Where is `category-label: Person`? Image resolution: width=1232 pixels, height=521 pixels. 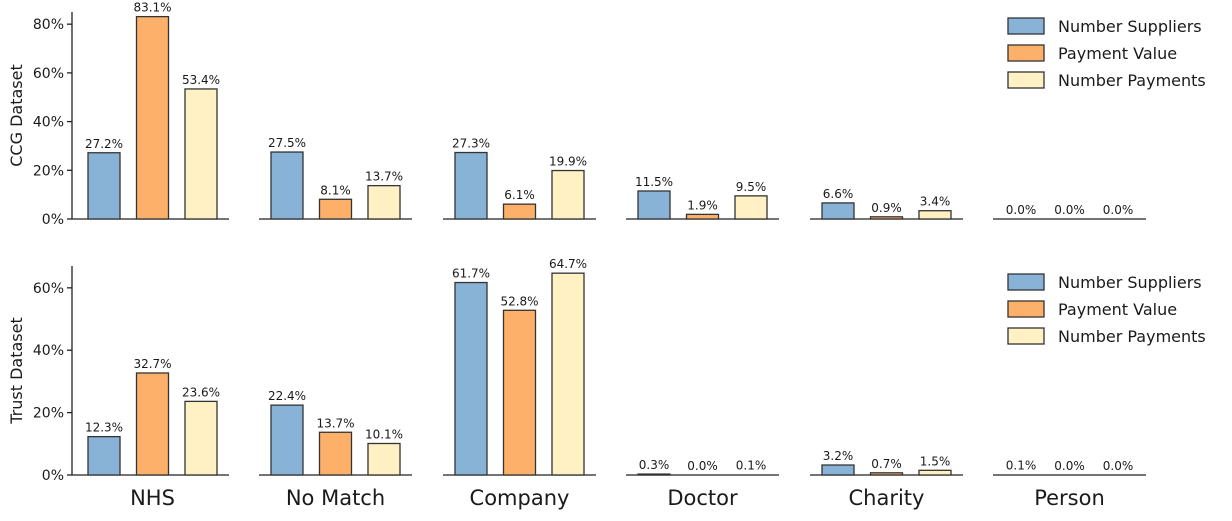 category-label: Person is located at coordinates (1069, 498).